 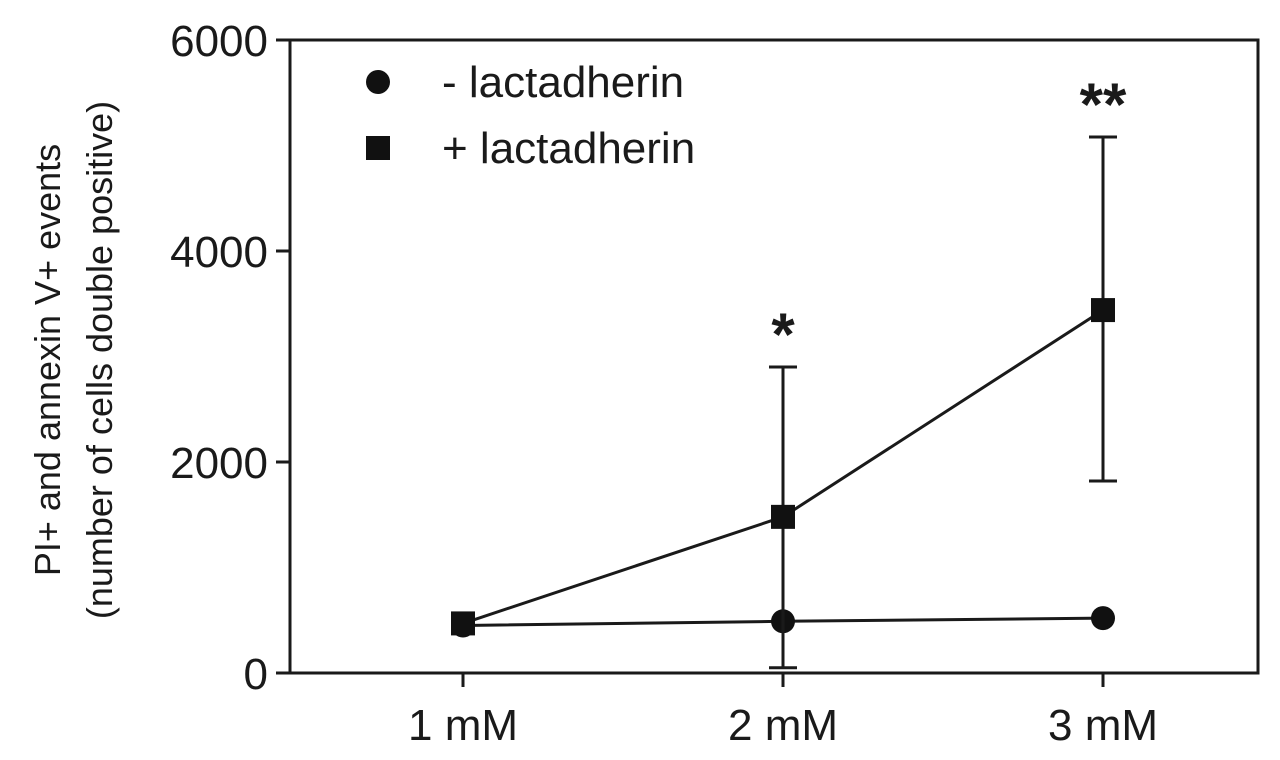 I want to click on x-axis-ticks: 1 mM 2 mM 3 mM, so click(x=783, y=711).